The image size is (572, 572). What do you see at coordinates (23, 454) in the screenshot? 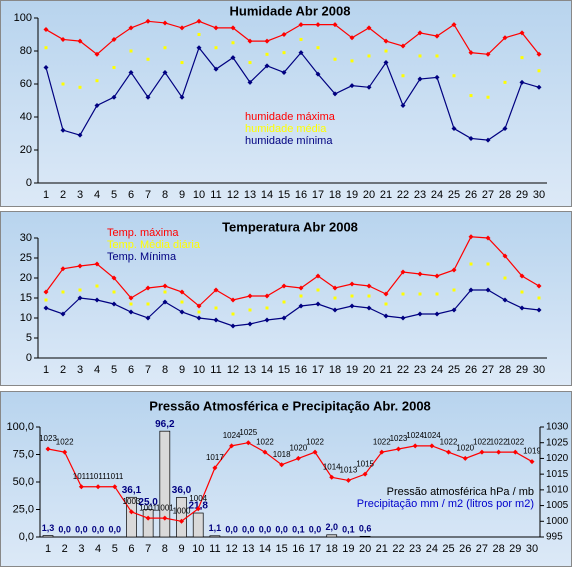
I see `y-tick-label: 75,0` at bounding box center [23, 454].